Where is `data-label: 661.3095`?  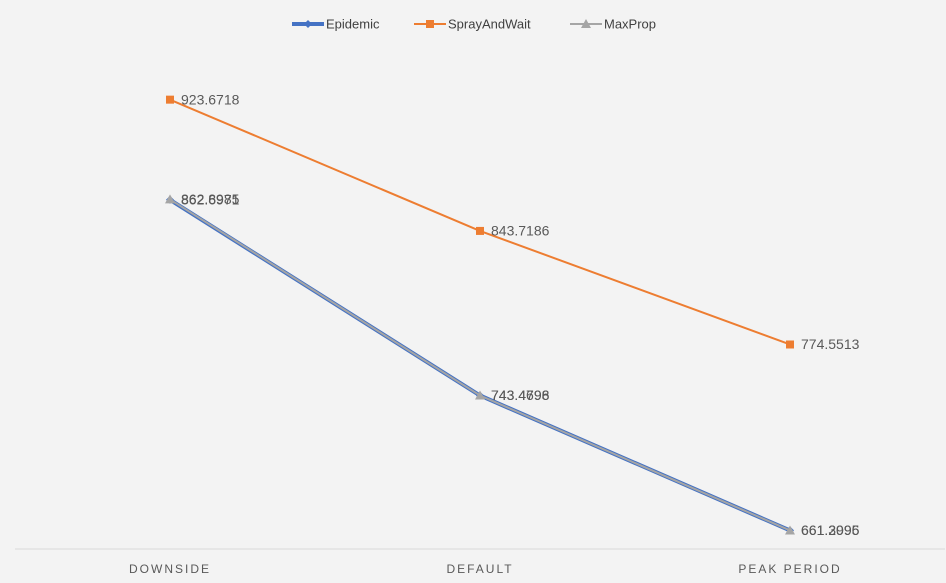
data-label: 661.3095 is located at coordinates (830, 530).